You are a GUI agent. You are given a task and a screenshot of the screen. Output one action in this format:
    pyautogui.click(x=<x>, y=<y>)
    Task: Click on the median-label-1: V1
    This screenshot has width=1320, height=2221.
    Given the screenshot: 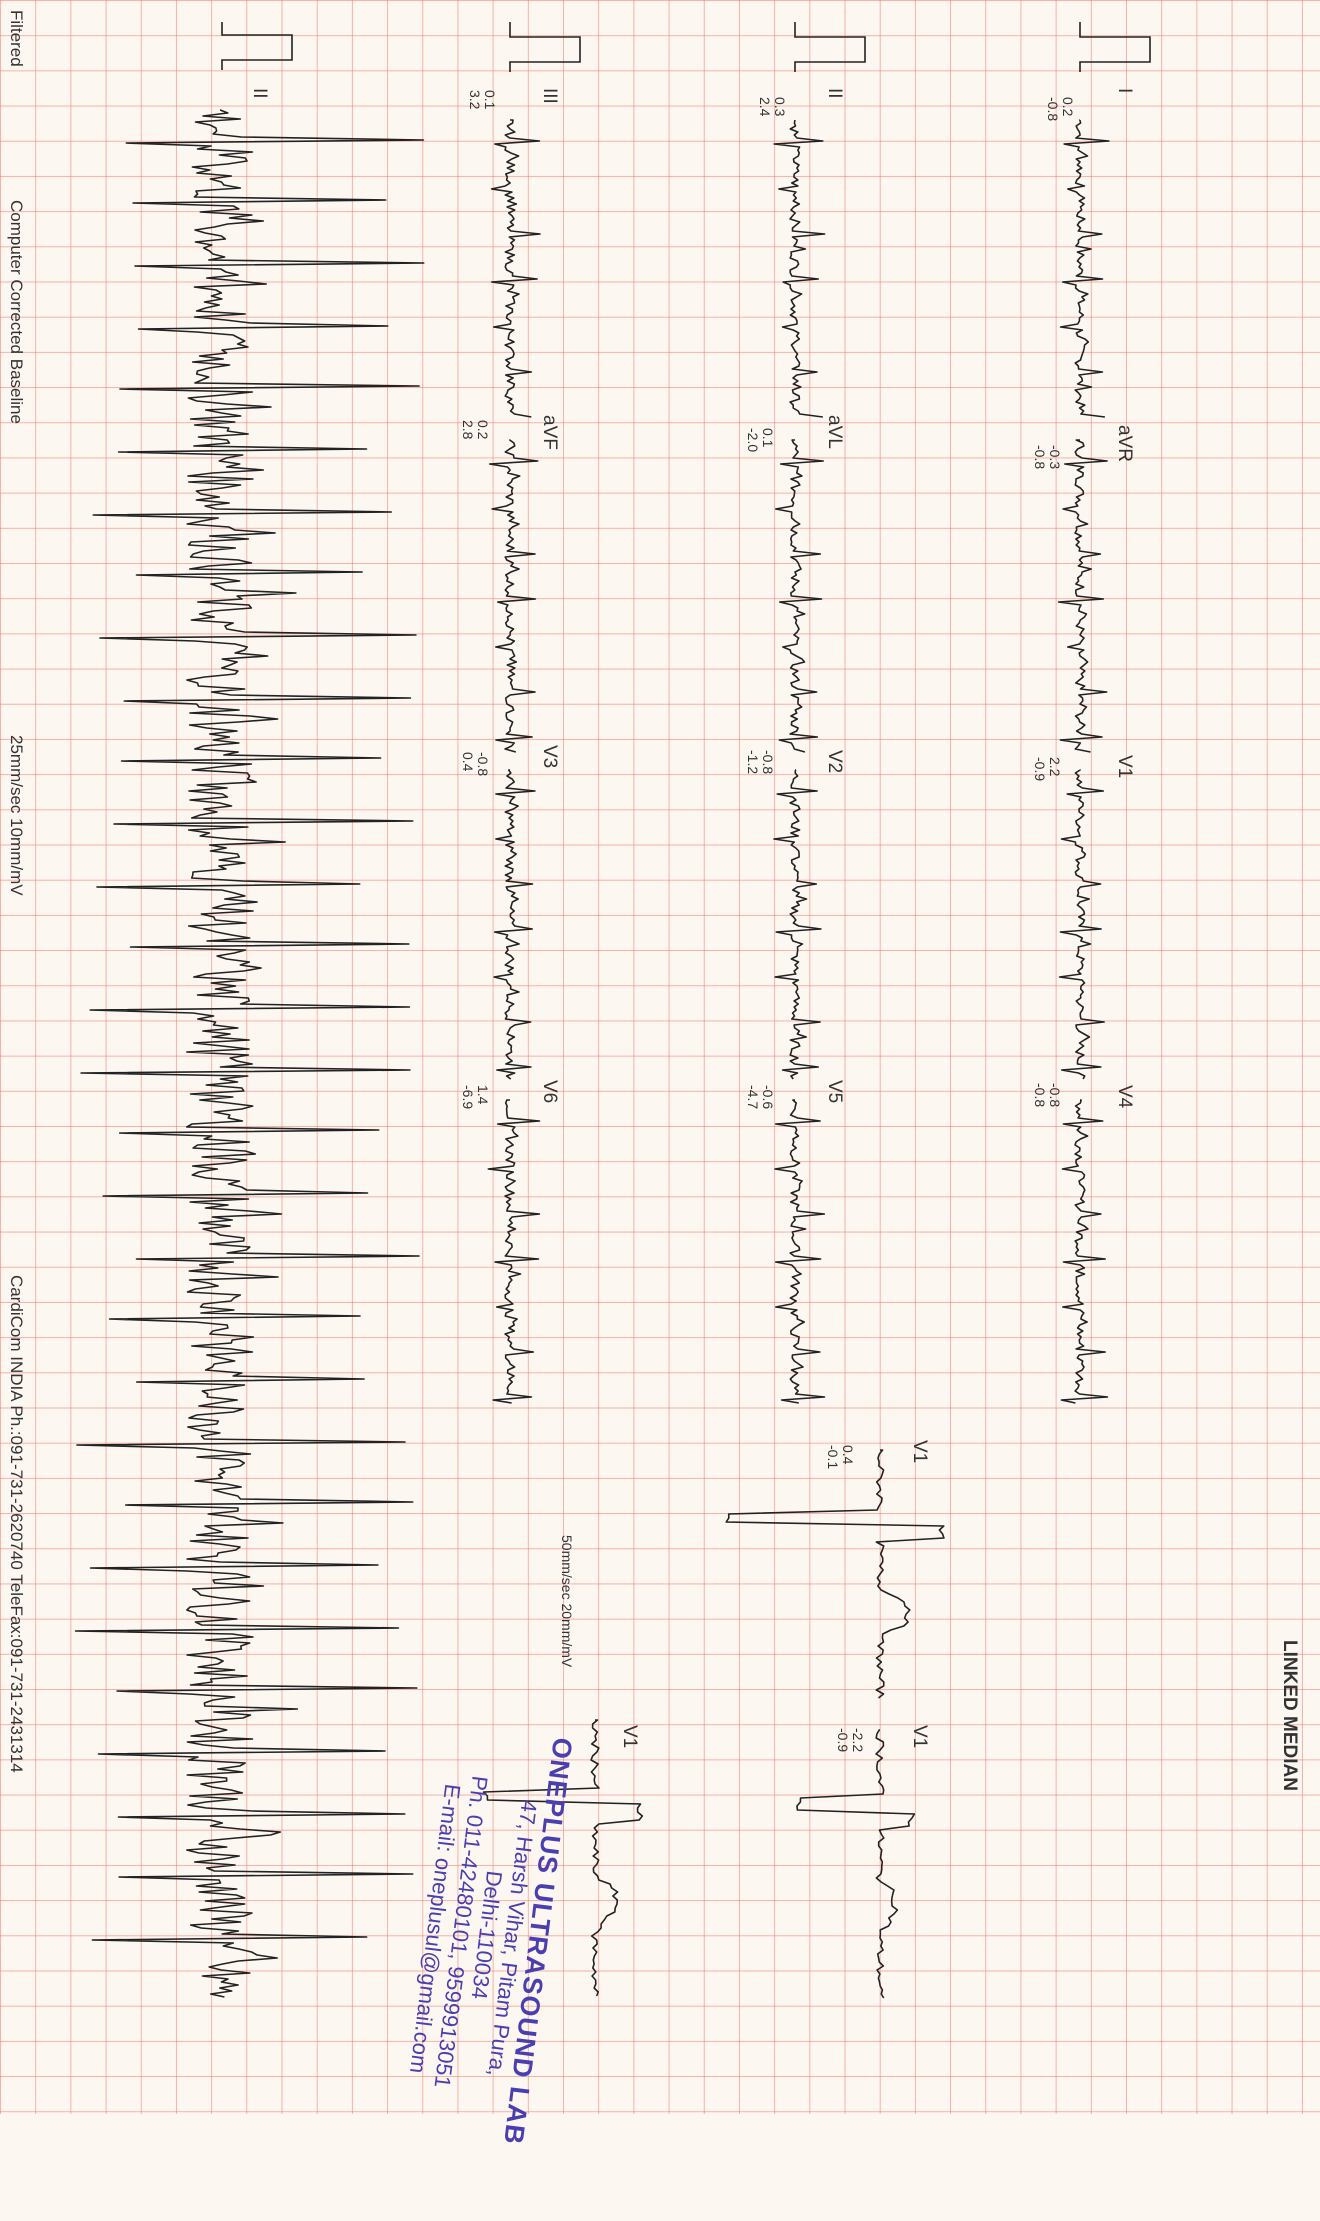 What is the action you would take?
    pyautogui.click(x=919, y=1452)
    